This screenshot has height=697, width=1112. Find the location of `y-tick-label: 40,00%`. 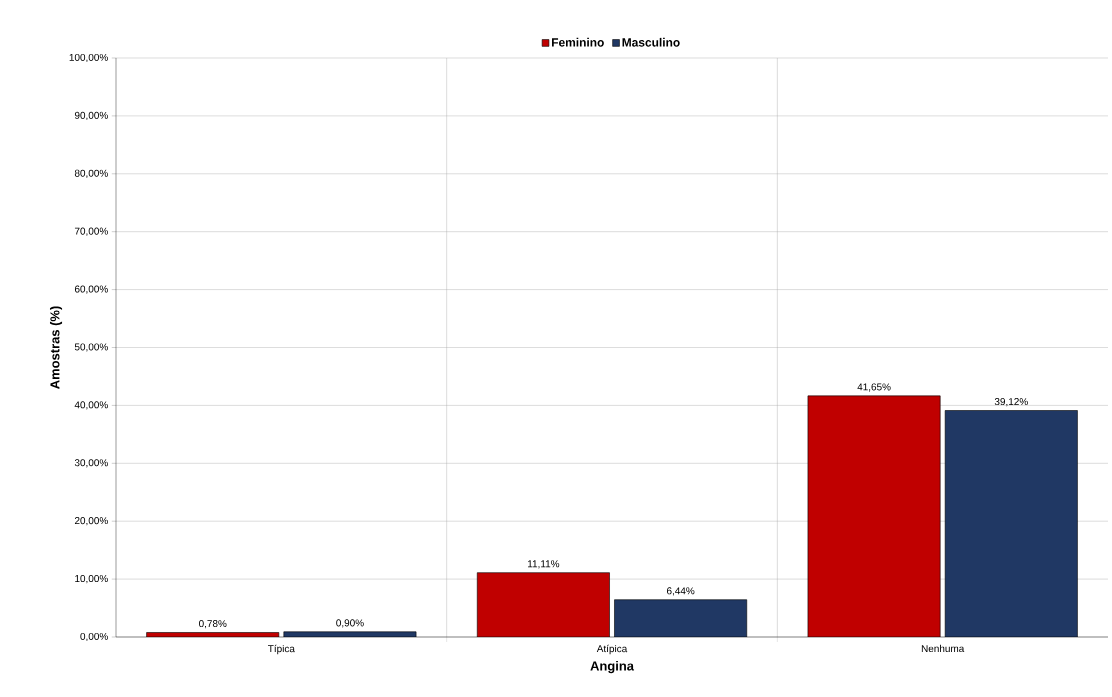

y-tick-label: 40,00% is located at coordinates (91, 405).